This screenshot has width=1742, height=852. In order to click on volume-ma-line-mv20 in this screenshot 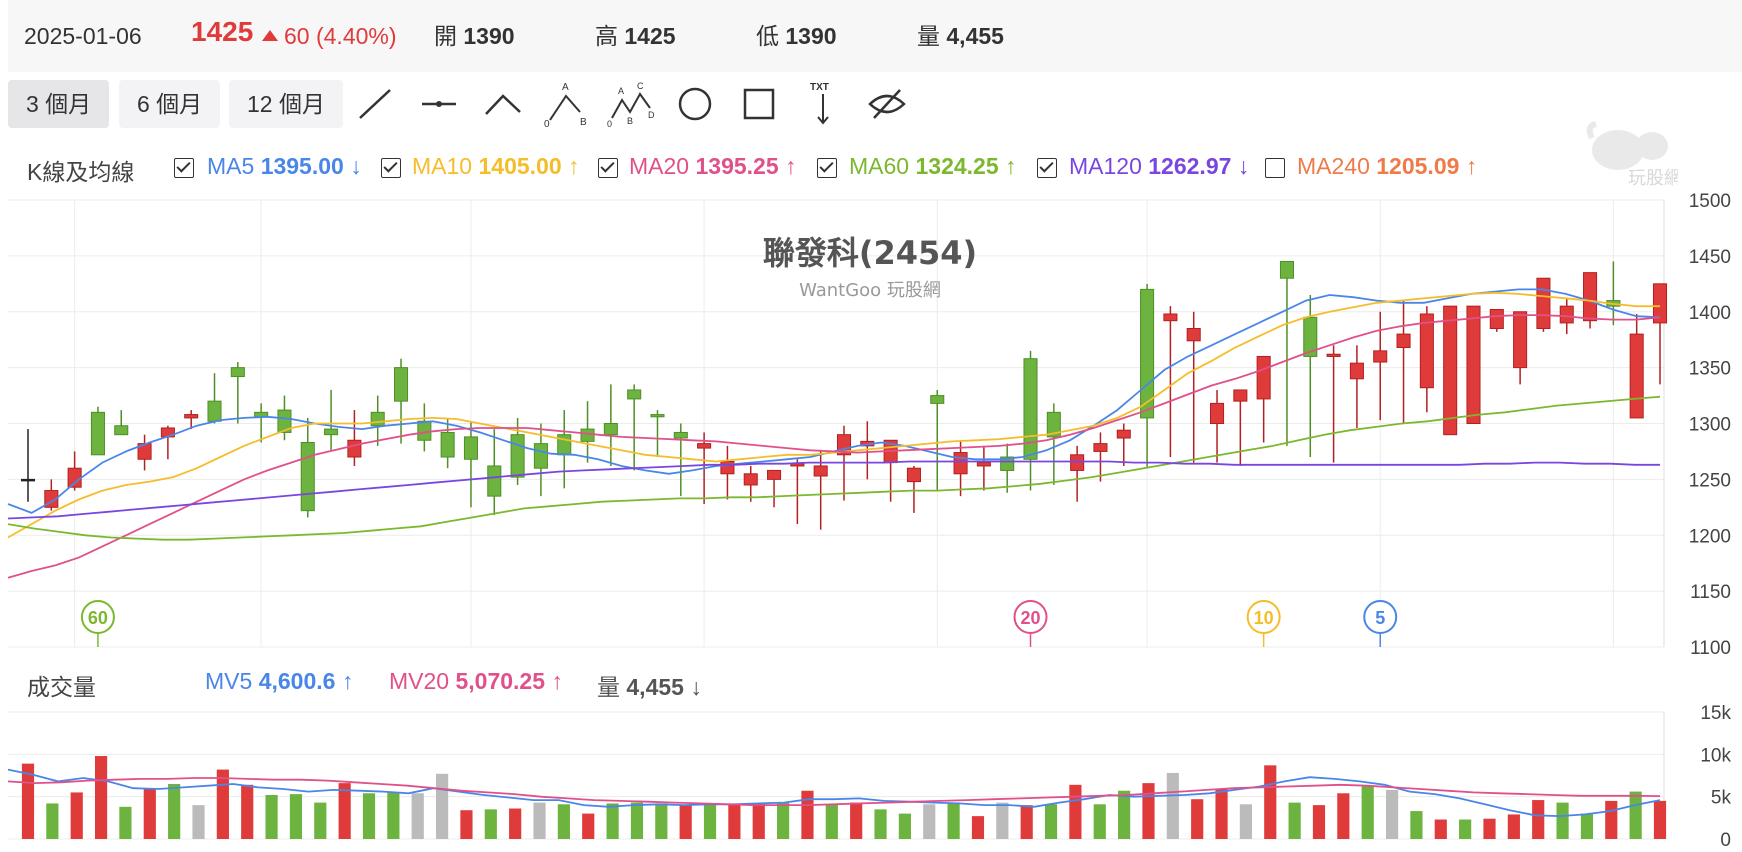, I will do `click(834, 791)`.